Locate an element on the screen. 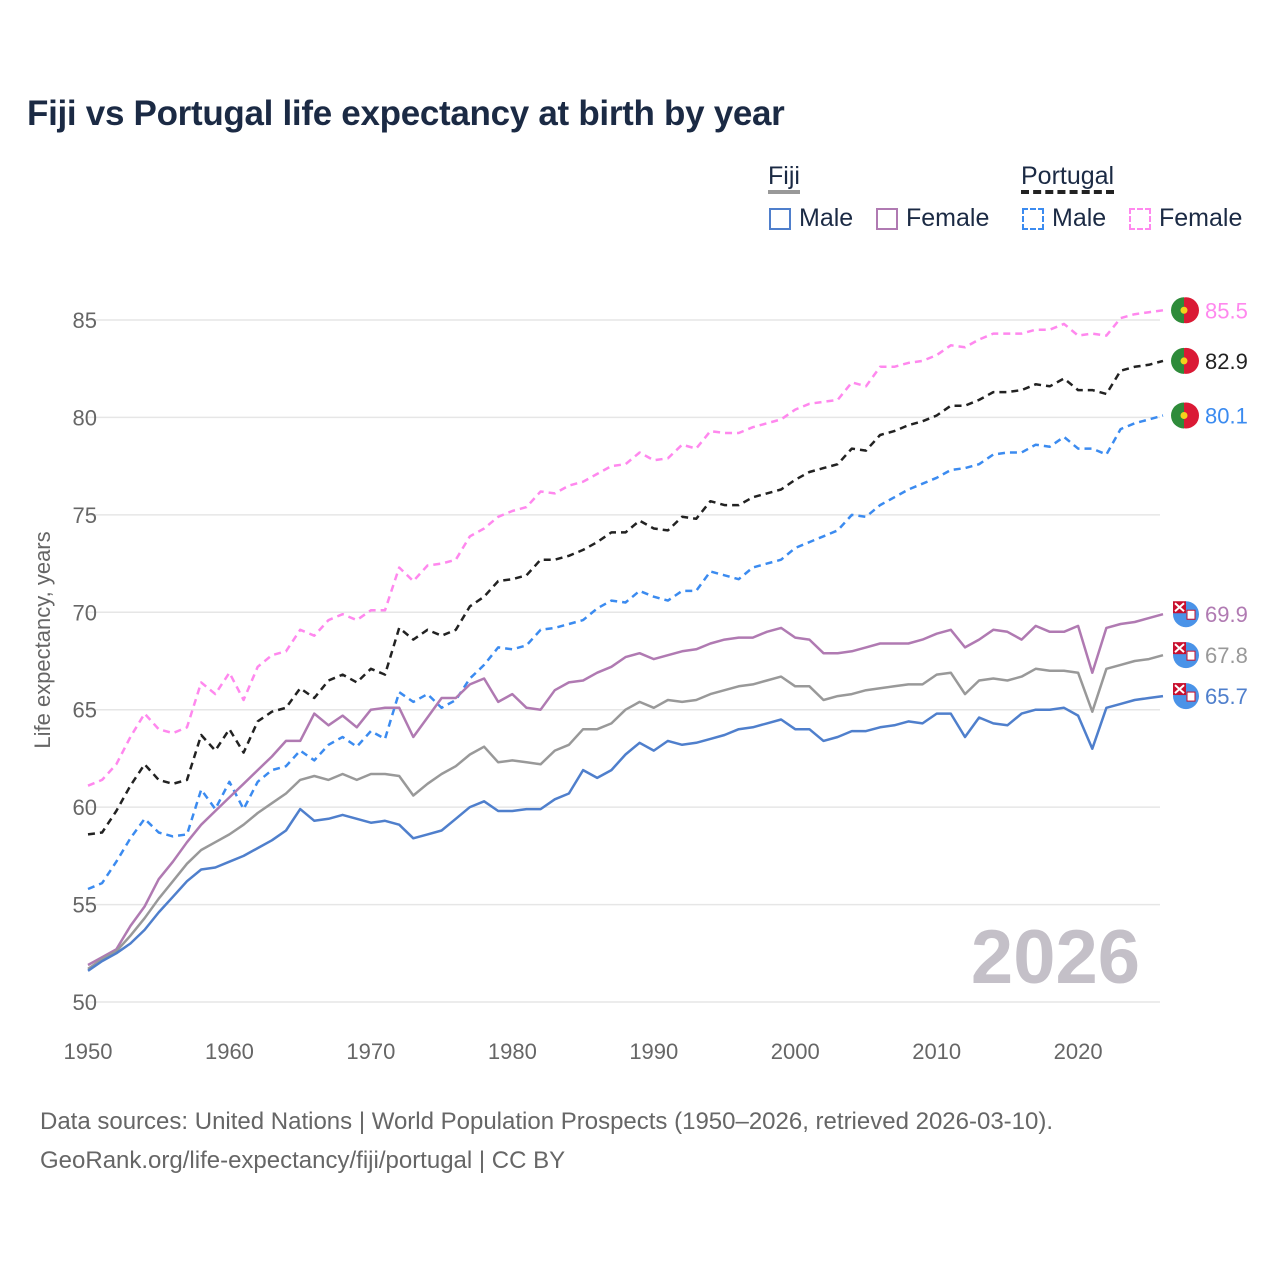  x-tick-label: 1960 is located at coordinates (229, 1051).